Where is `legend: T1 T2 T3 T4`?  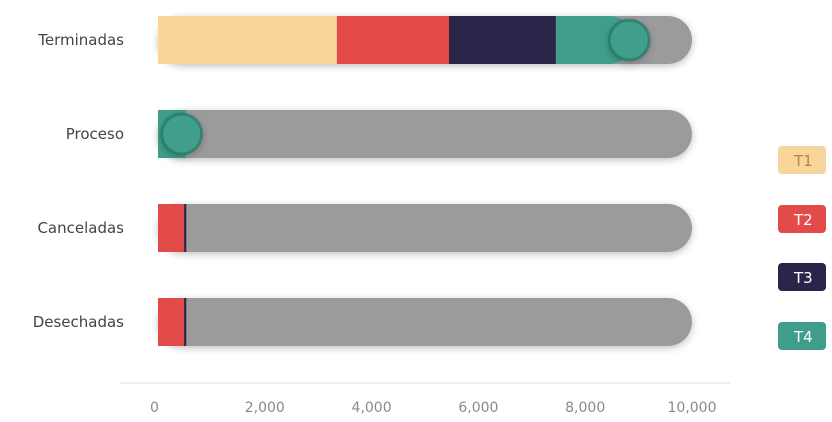
legend: T1 T2 T3 T4 is located at coordinates (802, 248).